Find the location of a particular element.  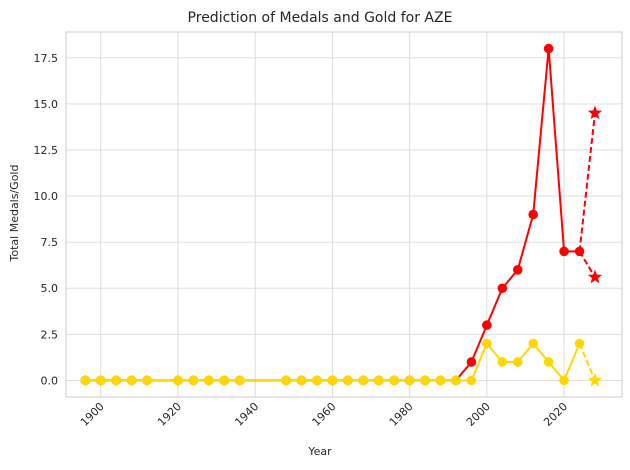

y-tick-label: 2.5 is located at coordinates (50, 334).